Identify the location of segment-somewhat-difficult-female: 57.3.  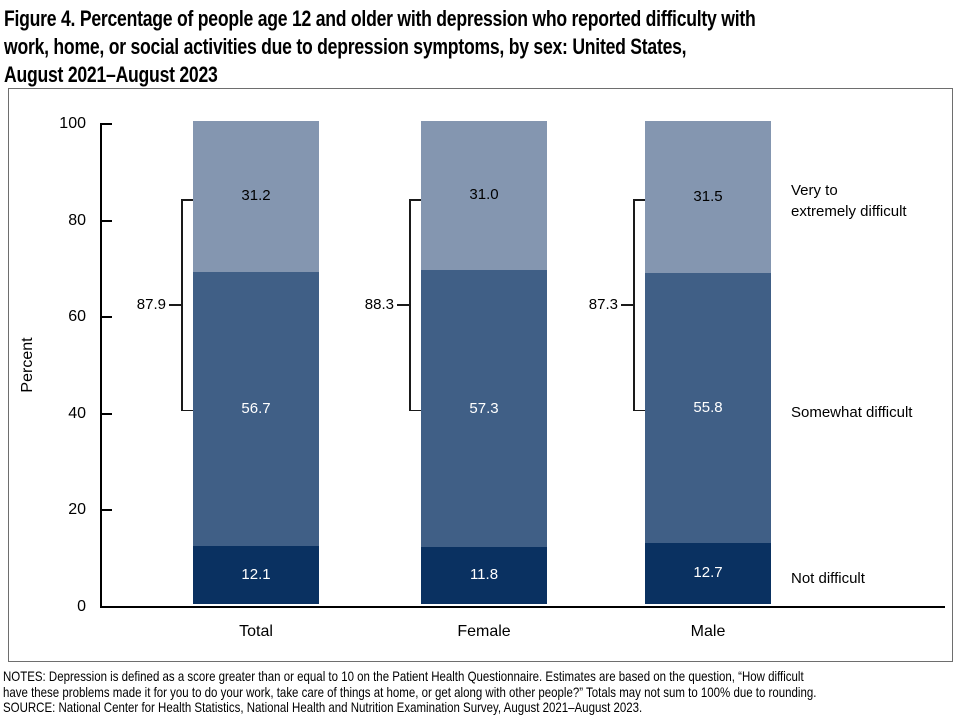
(484, 408).